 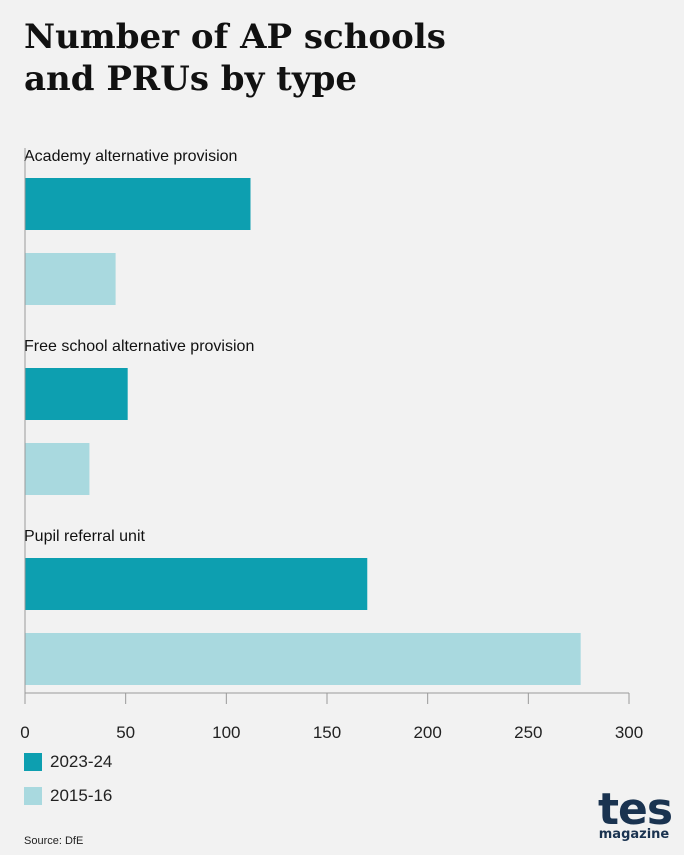 What do you see at coordinates (81, 795) in the screenshot?
I see `legend-label-2015: 2015-16` at bounding box center [81, 795].